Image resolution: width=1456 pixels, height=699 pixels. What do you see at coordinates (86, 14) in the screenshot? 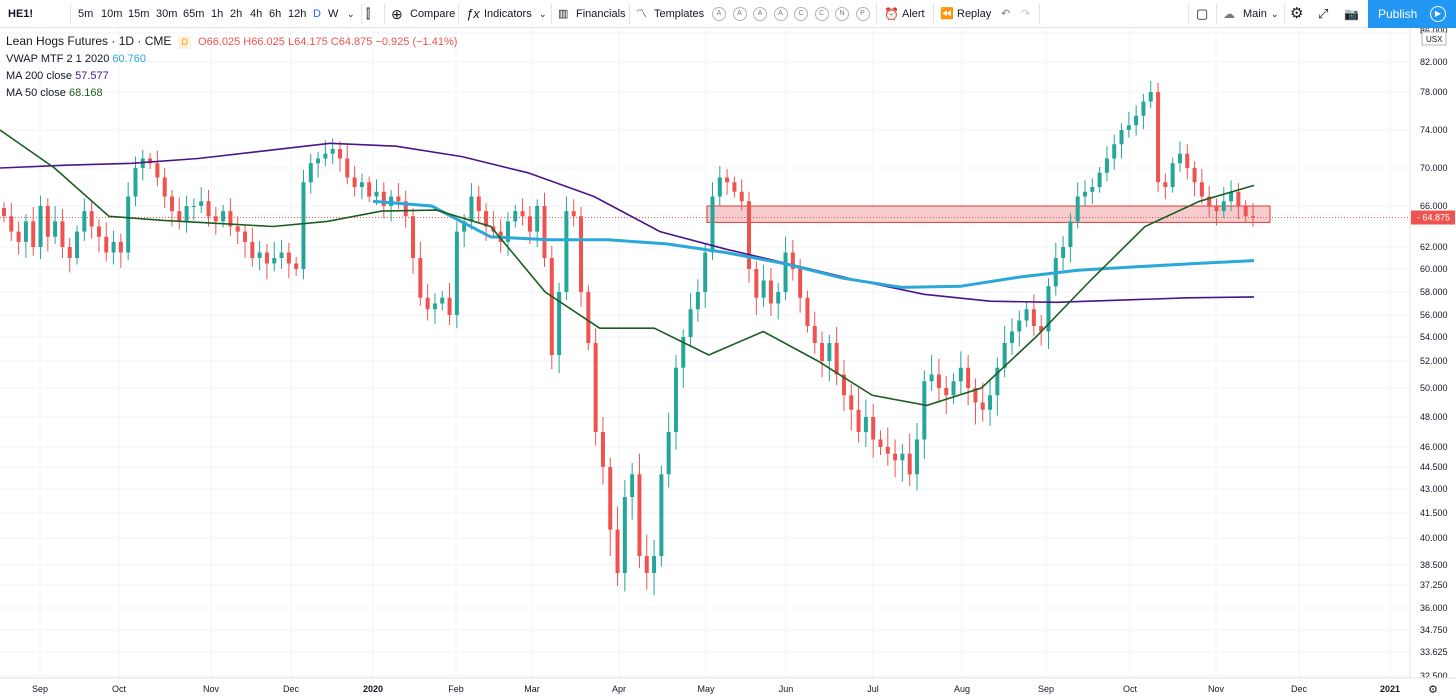
I see `interval-5m: 5m` at bounding box center [86, 14].